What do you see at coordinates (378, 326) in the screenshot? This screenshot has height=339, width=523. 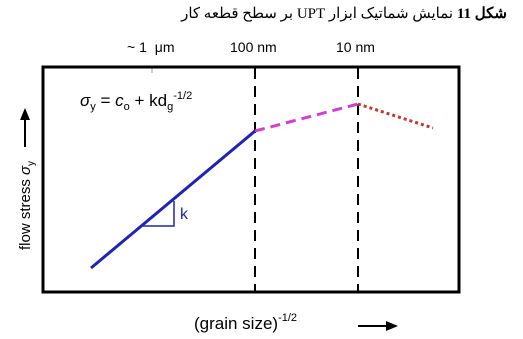 I see `x-axis-arrow` at bounding box center [378, 326].